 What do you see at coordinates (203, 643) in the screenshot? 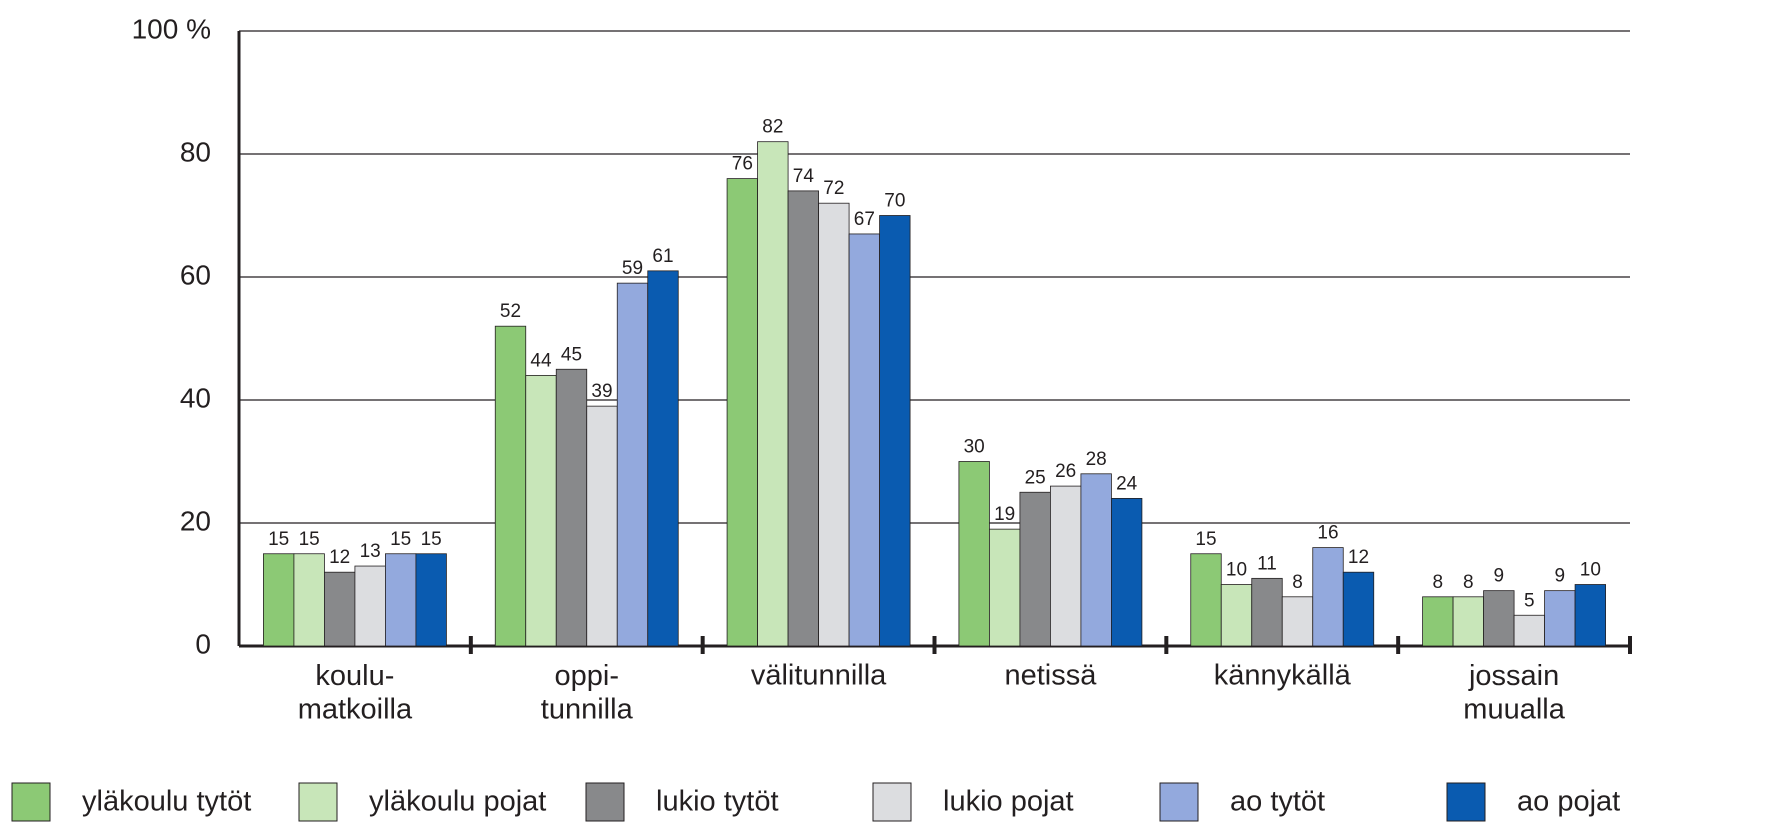
I see `y-tick-label: 0` at bounding box center [203, 643].